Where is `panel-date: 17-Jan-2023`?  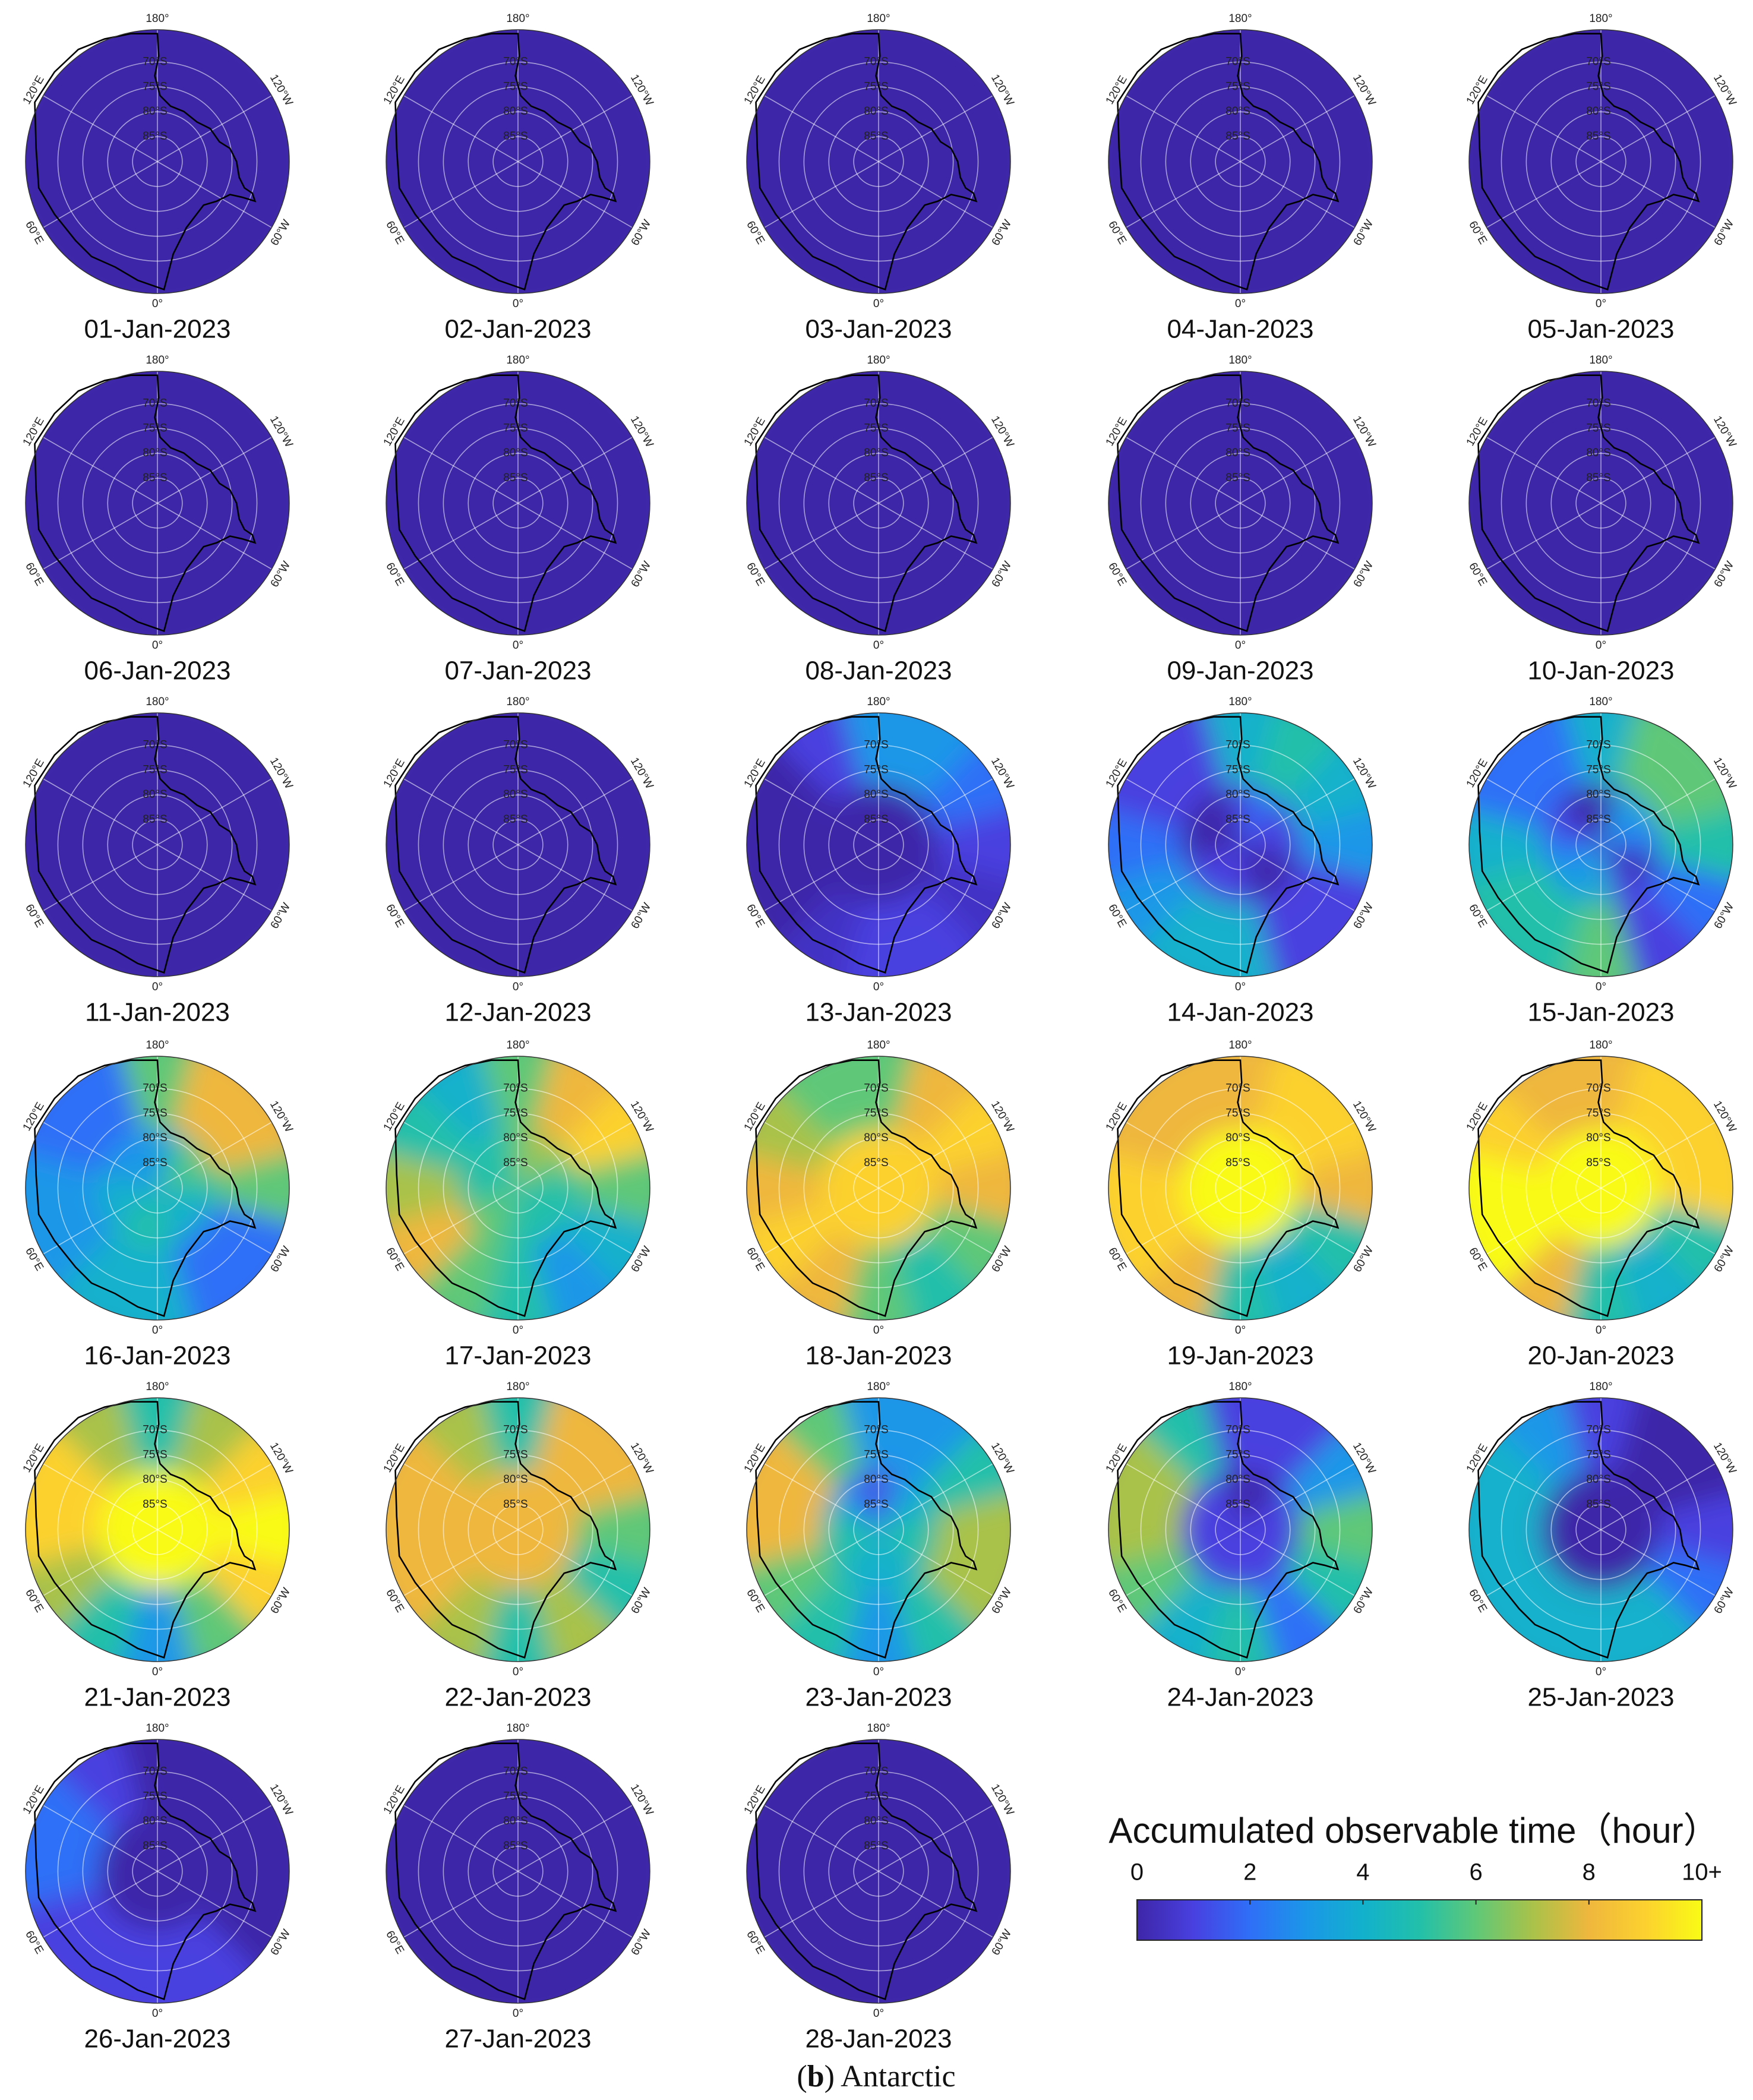 panel-date: 17-Jan-2023 is located at coordinates (517, 1355).